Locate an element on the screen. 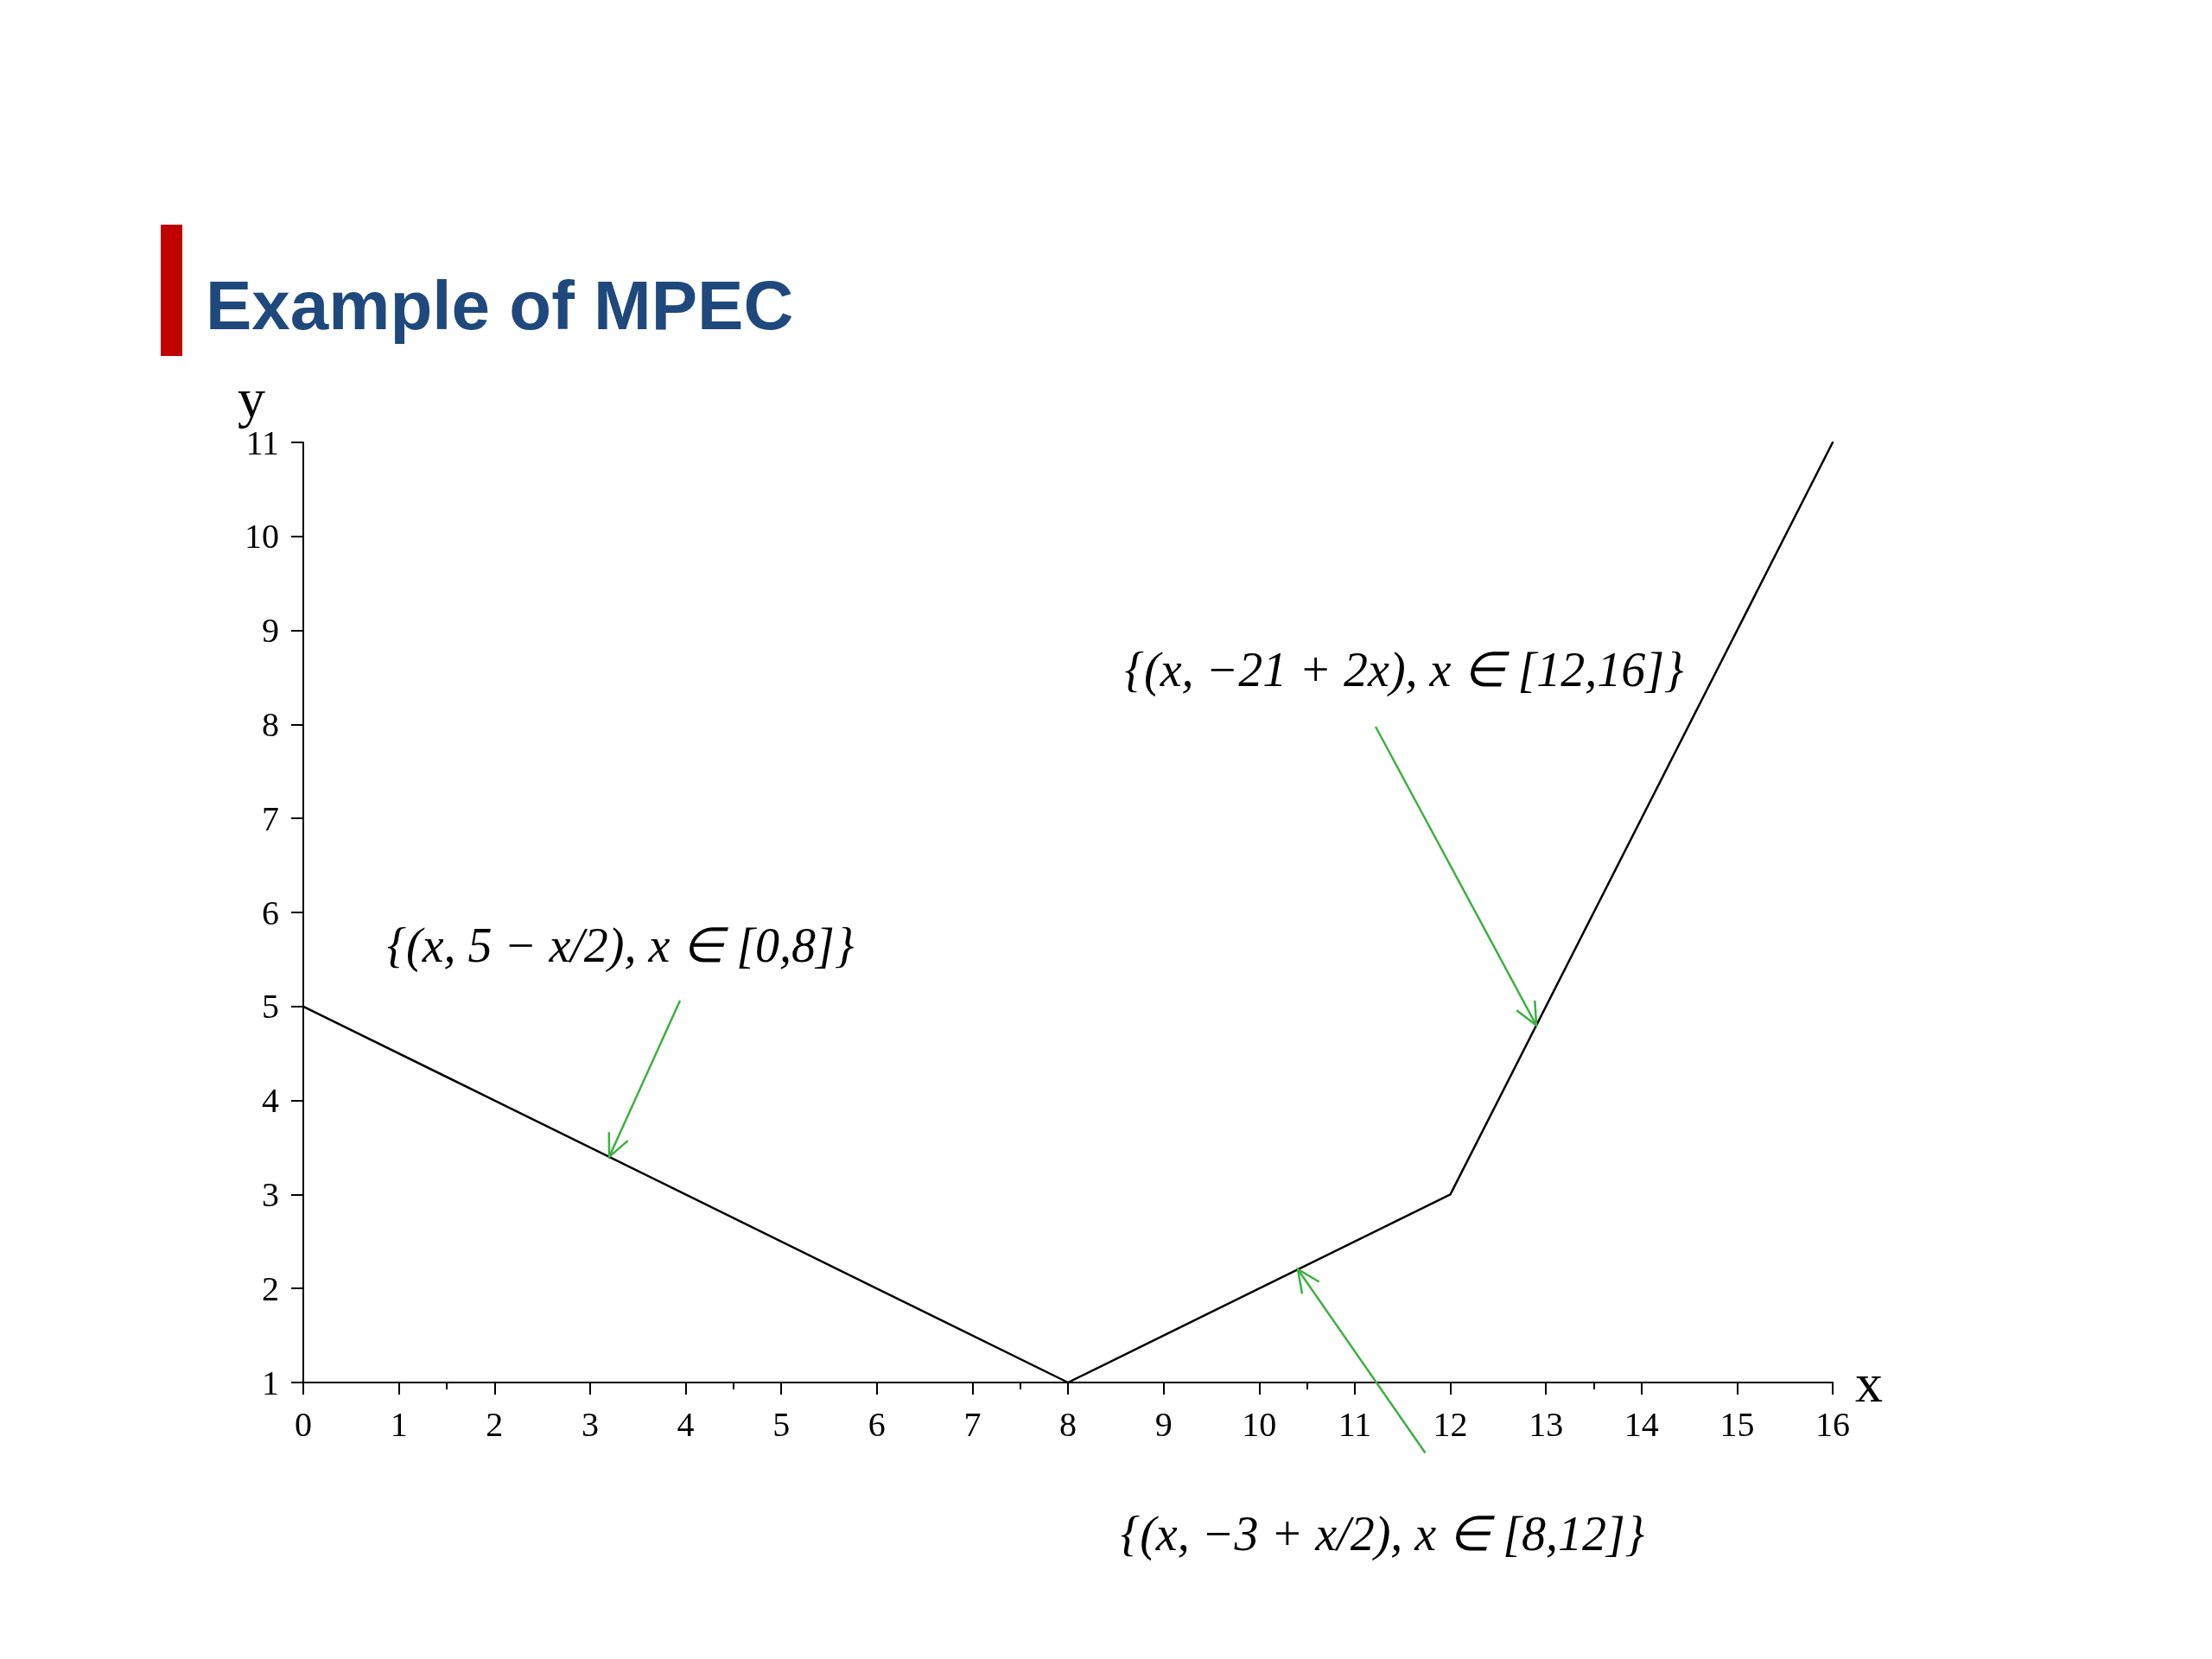 This screenshot has width=2212, height=1659. x-tick-label: 5 is located at coordinates (781, 1424).